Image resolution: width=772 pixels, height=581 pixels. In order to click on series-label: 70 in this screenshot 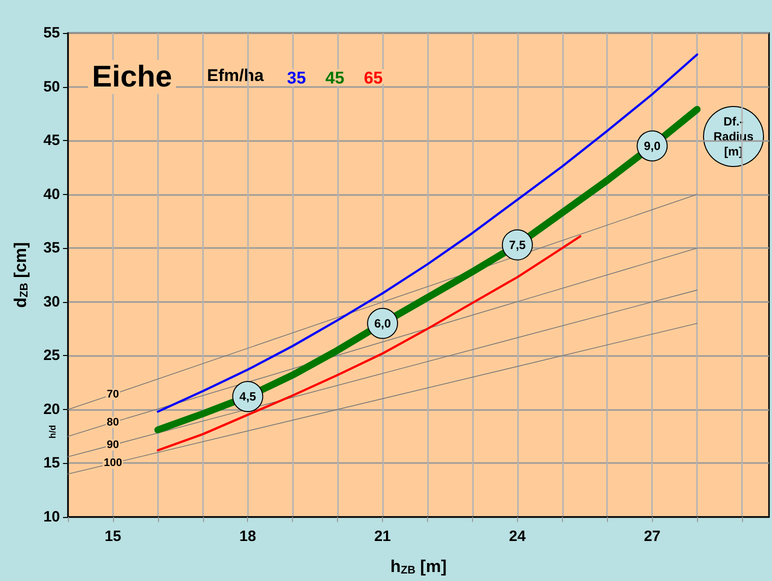, I will do `click(113, 394)`.